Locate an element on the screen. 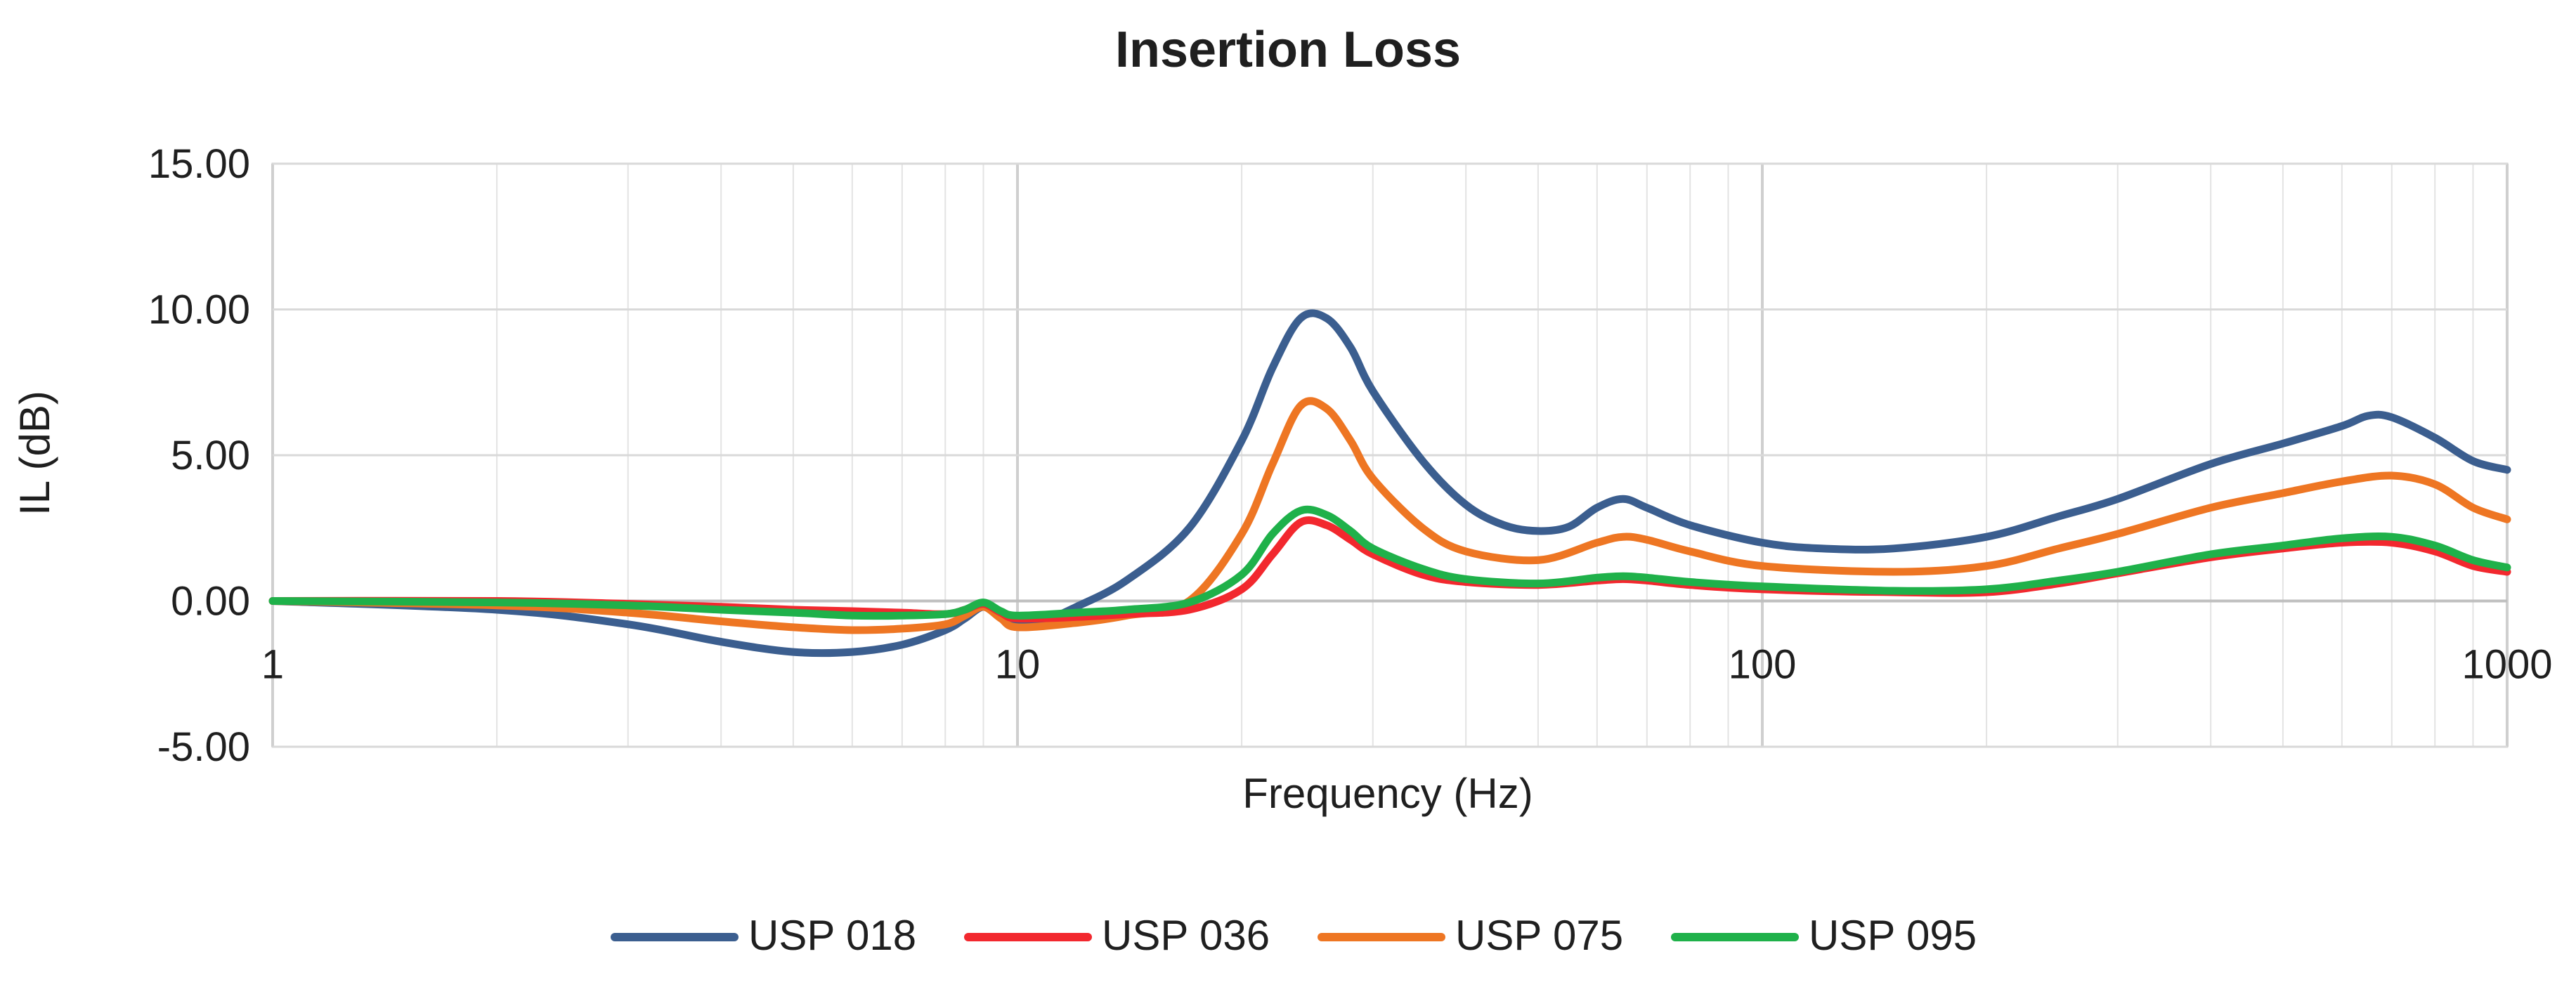 The image size is (2576, 987). legend-label-usp-075: USP 075 is located at coordinates (1539, 936).